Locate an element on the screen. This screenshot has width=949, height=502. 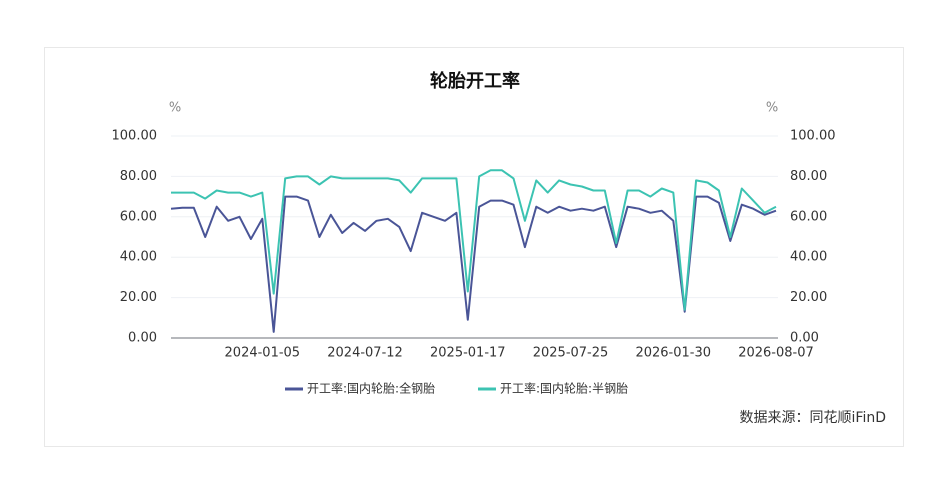
y2-tick-label: 40.00 is located at coordinates (808, 257).